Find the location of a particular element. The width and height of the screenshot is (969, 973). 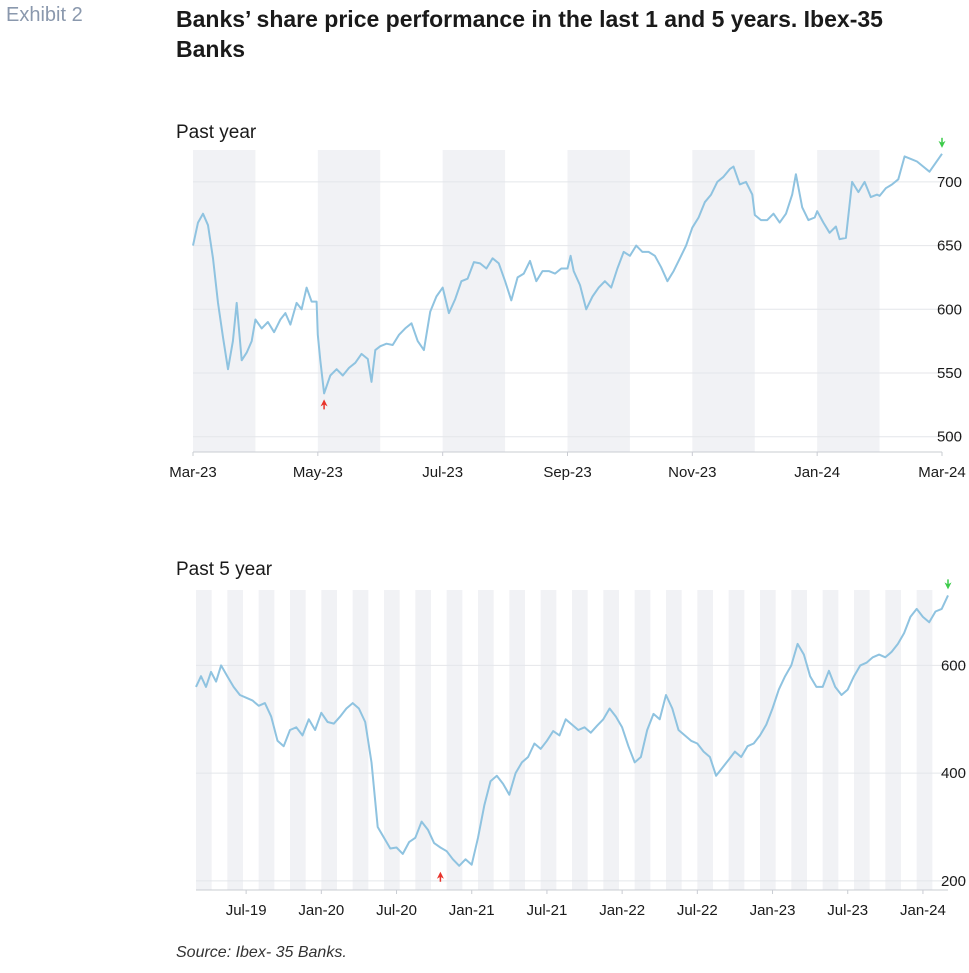

x-tick-label: Mar-24 is located at coordinates (942, 472).